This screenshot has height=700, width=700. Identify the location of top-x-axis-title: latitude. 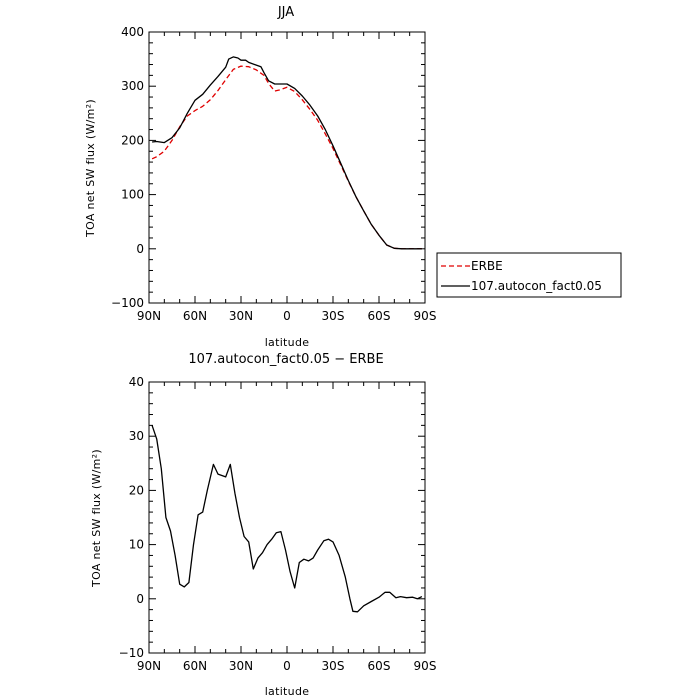
(287, 342).